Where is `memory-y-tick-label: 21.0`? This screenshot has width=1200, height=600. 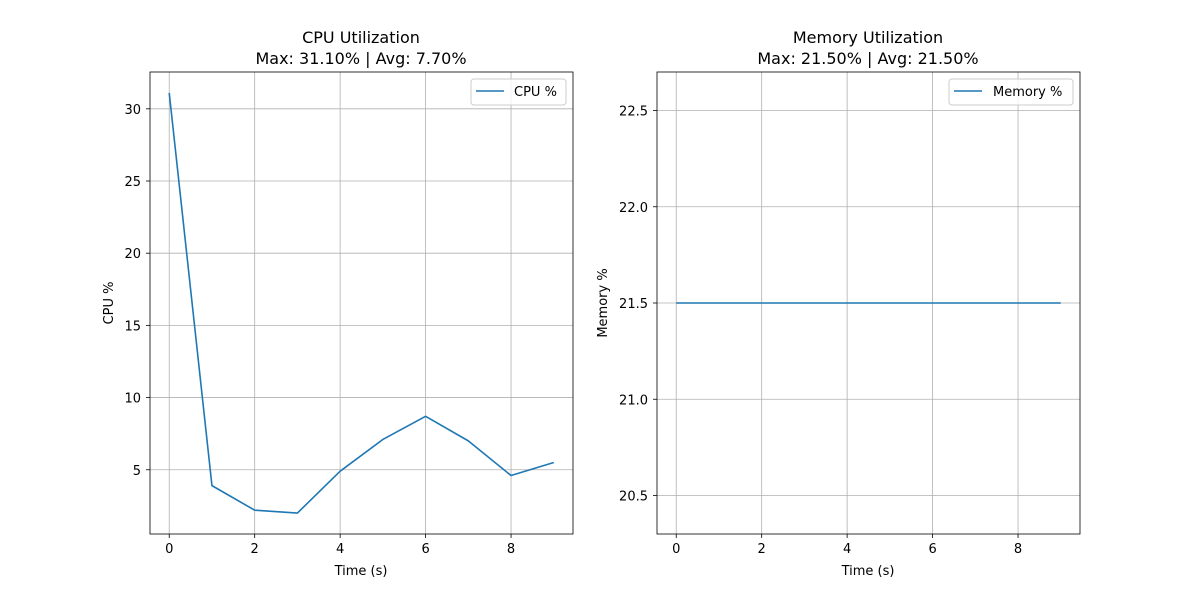
memory-y-tick-label: 21.0 is located at coordinates (633, 400).